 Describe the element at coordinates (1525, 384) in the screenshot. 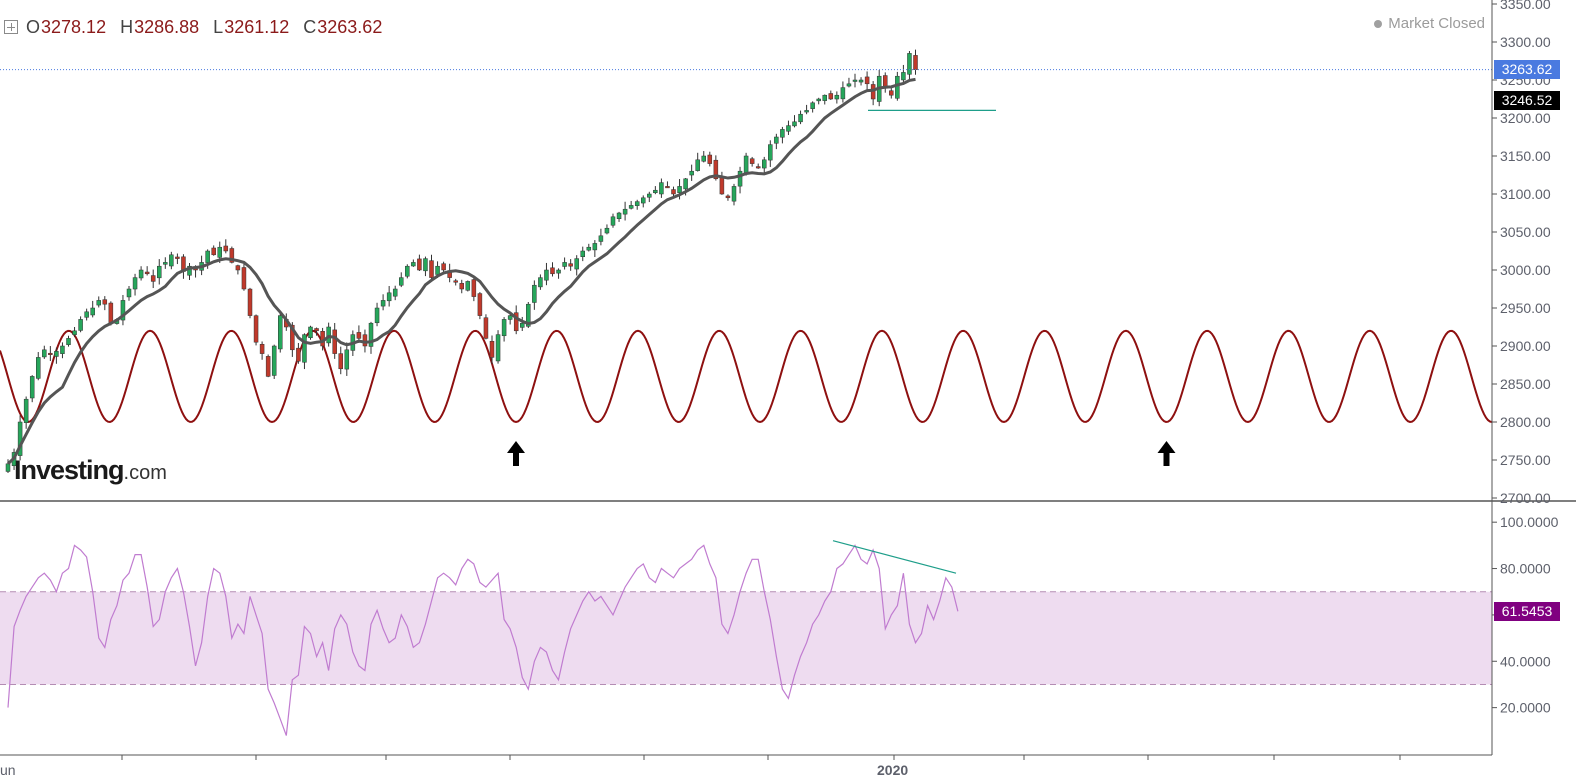

I see `price-tick-label: 2850.00` at that location.